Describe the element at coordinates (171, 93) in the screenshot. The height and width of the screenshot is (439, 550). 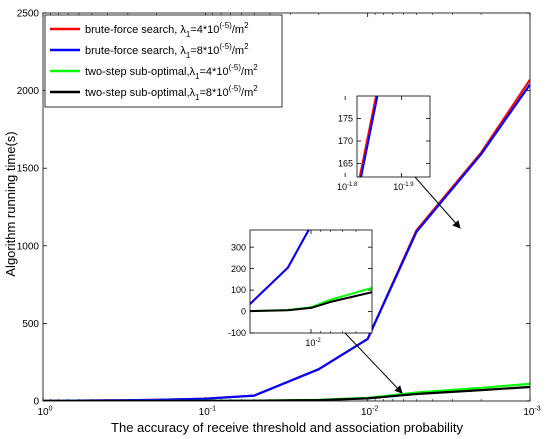
I see `legend-entry-4: two-step sub-optimal,λ1=8*10(-5)/m2` at that location.